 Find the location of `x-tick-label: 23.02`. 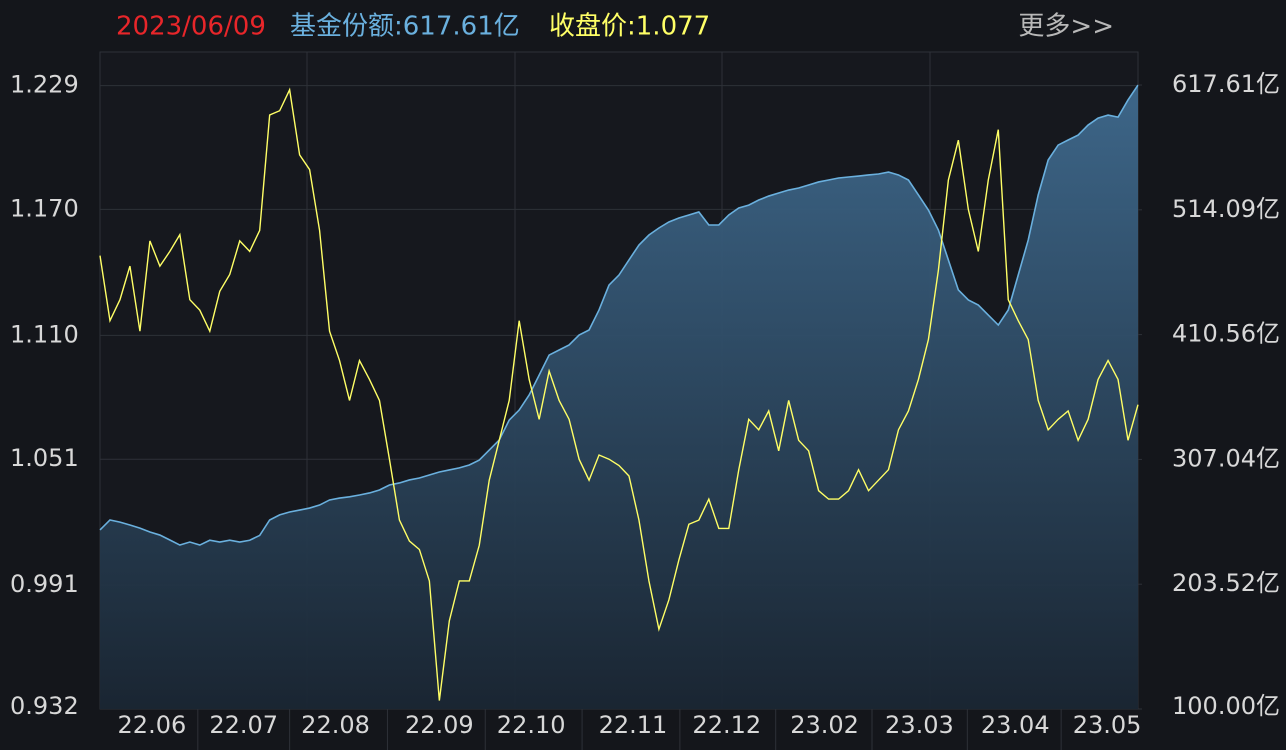

x-tick-label: 23.02 is located at coordinates (824, 725).